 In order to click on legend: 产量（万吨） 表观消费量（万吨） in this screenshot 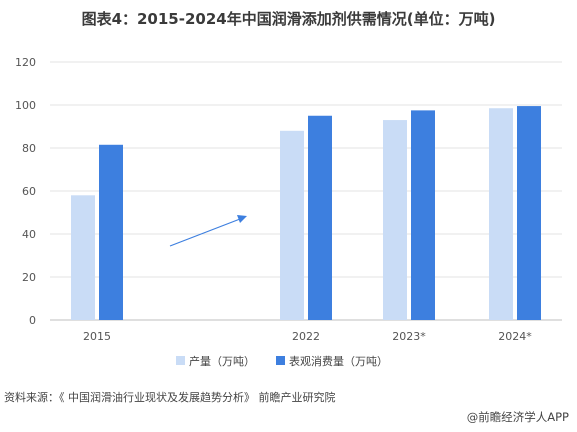, I will do `click(282, 361)`.